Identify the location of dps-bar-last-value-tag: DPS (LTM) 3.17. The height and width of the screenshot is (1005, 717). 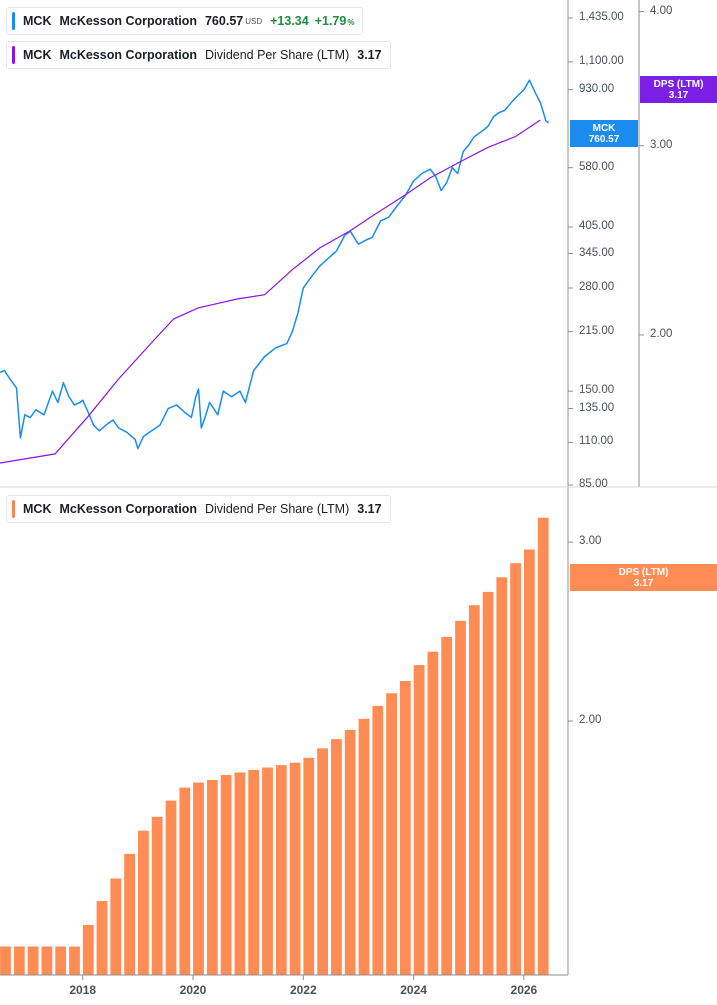
(643, 577).